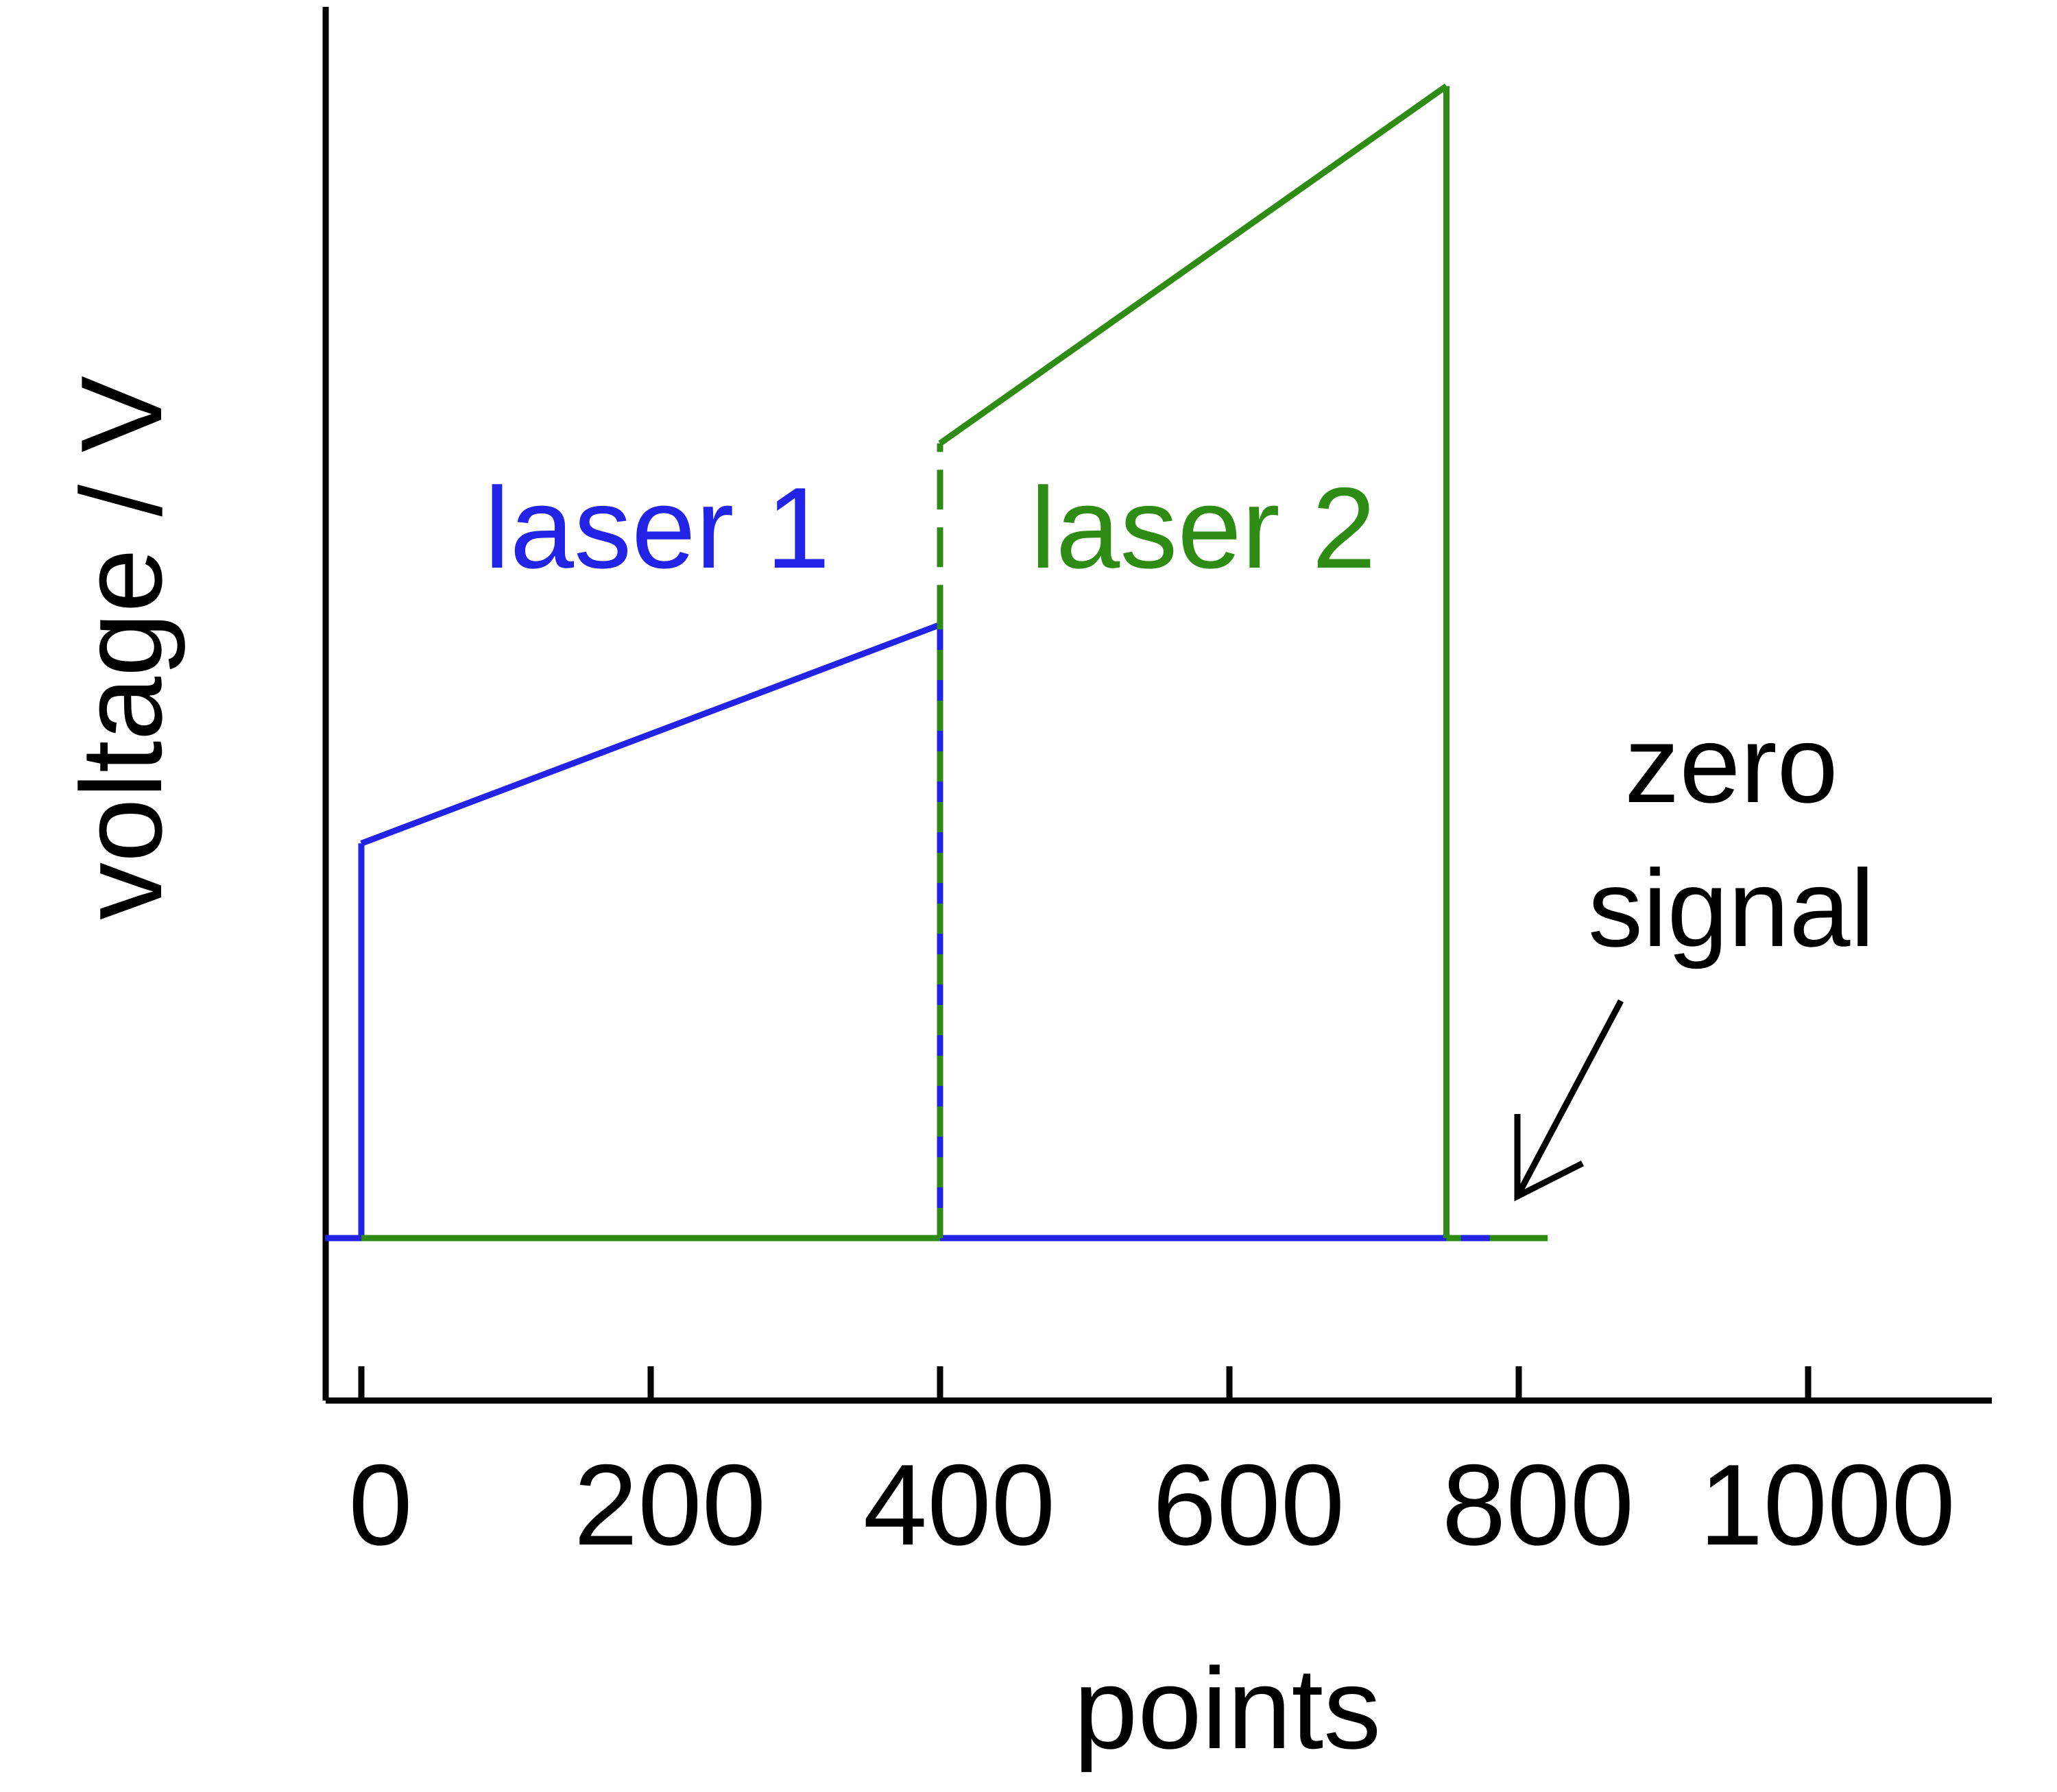 The width and height of the screenshot is (2057, 1792). I want to click on laser2-label: laser 2, so click(1203, 528).